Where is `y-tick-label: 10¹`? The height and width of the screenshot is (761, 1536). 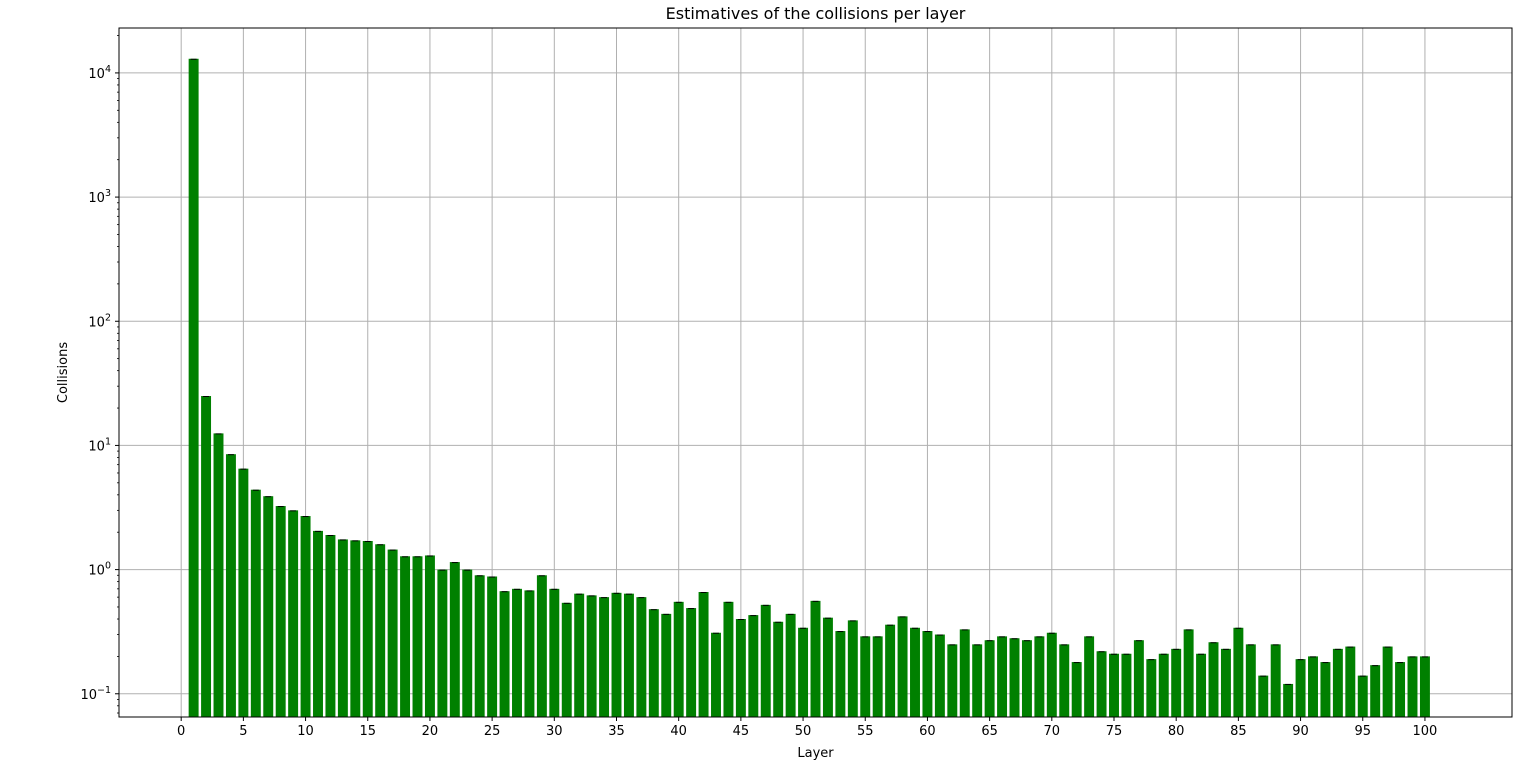
y-tick-label: 10¹ is located at coordinates (99, 445).